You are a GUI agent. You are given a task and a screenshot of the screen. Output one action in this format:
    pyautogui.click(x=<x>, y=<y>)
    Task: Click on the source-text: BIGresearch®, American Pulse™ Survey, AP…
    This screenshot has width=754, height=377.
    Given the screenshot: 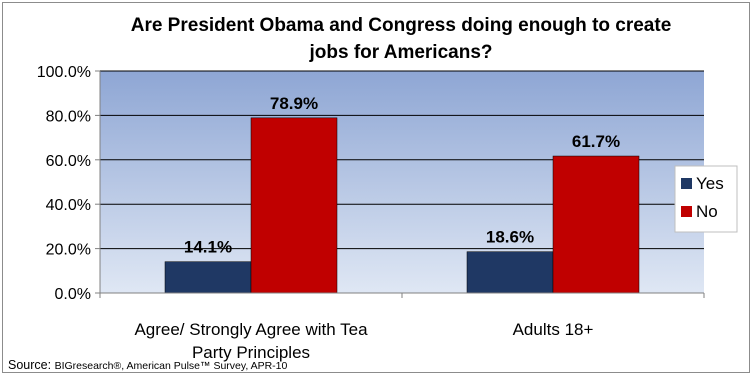 What is the action you would take?
    pyautogui.click(x=171, y=366)
    